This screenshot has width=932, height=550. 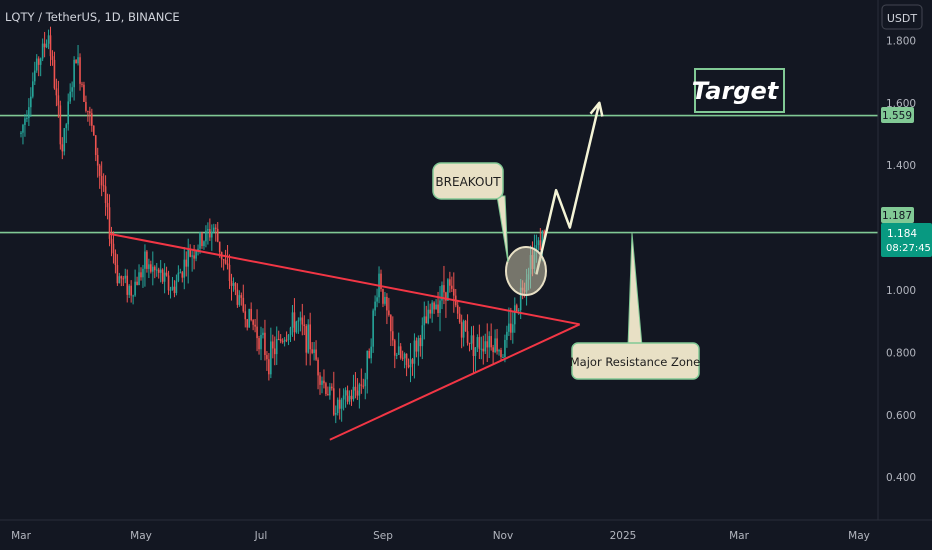 I want to click on time-tick-label: Nov, so click(x=503, y=536).